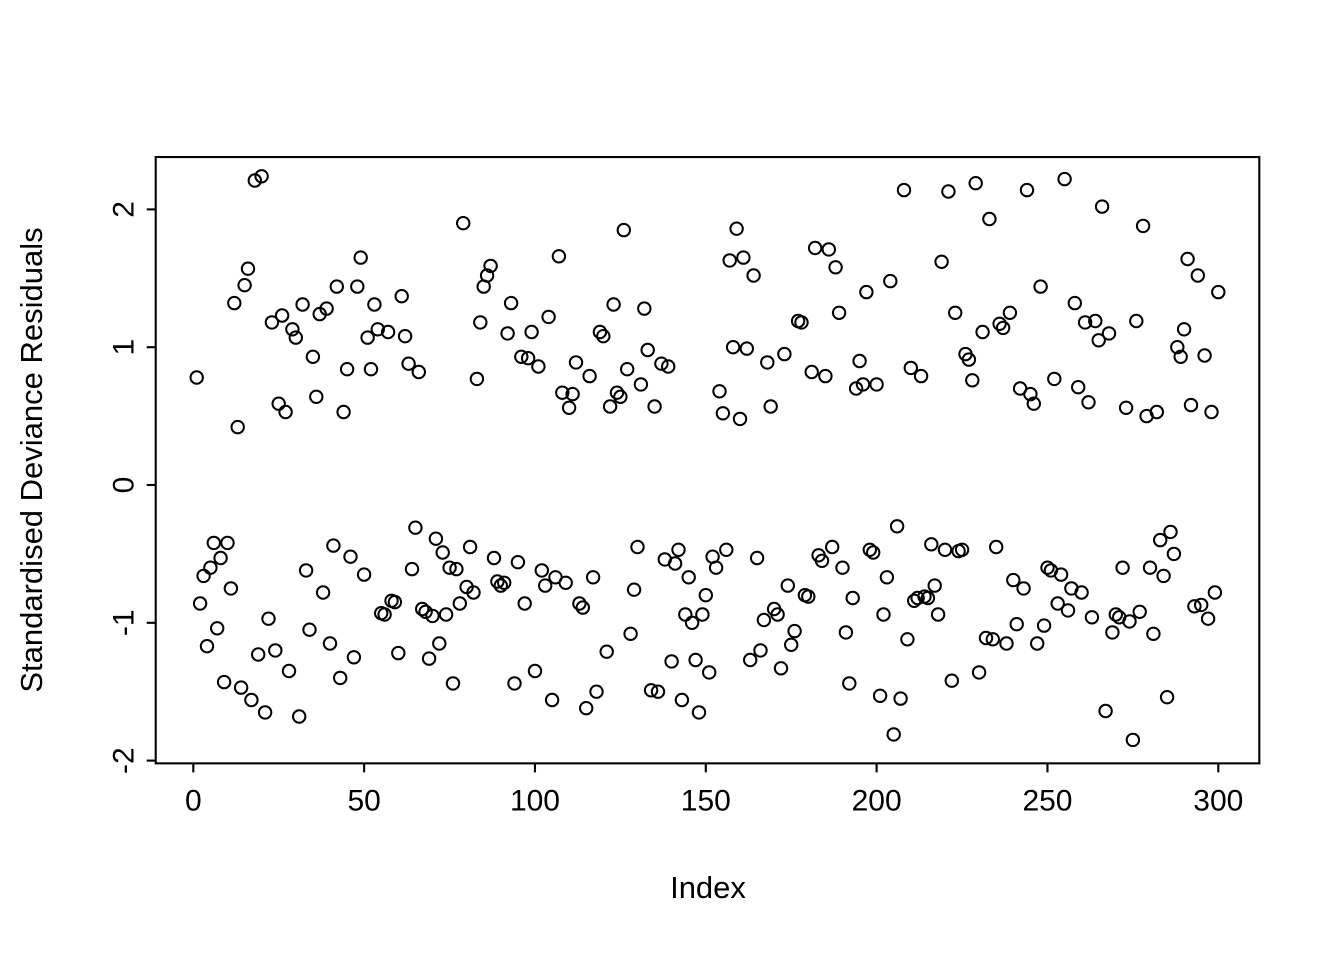  What do you see at coordinates (124, 347) in the screenshot?
I see `y-tick-label: 1` at bounding box center [124, 347].